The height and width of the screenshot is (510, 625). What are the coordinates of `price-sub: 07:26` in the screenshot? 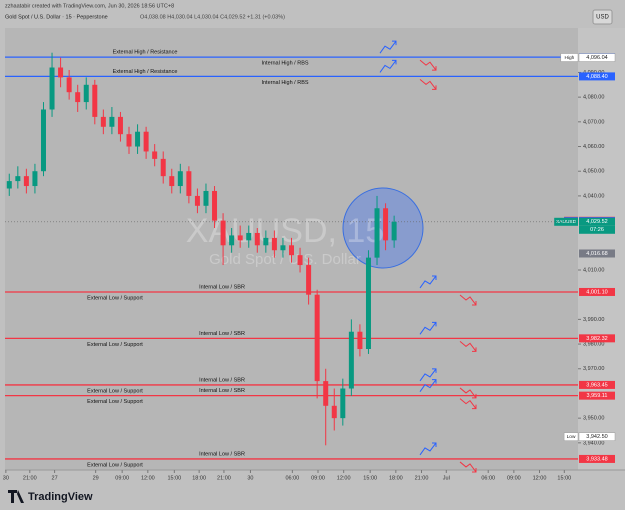 It's located at (597, 230).